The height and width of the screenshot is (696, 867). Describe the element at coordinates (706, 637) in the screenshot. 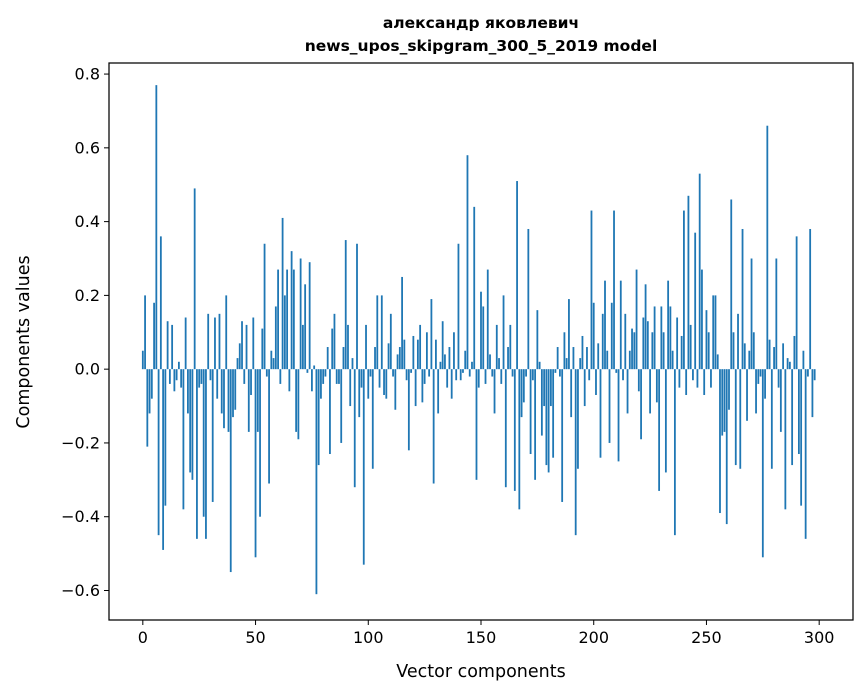

I see `x-tick-label: 250` at that location.